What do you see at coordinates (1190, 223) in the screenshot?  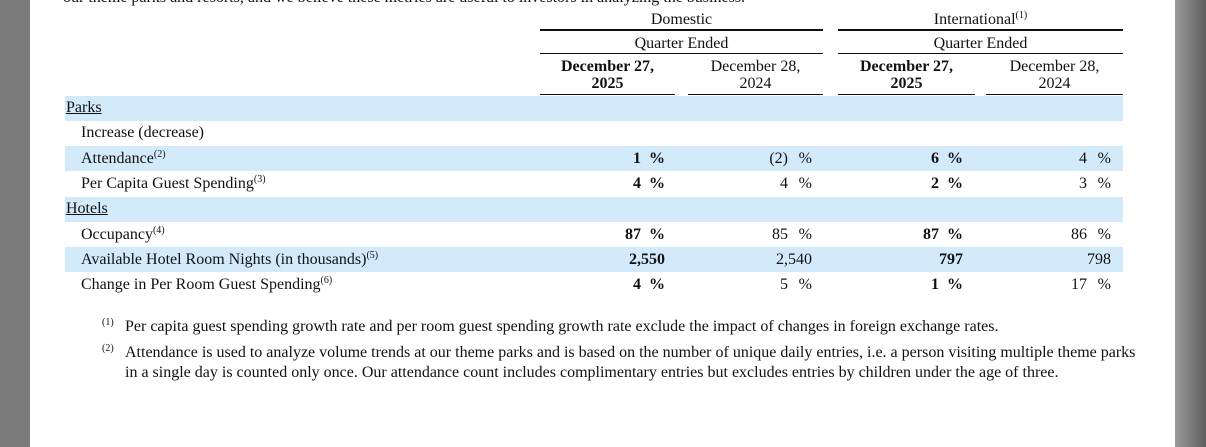 I see `viewer-edge` at bounding box center [1190, 223].